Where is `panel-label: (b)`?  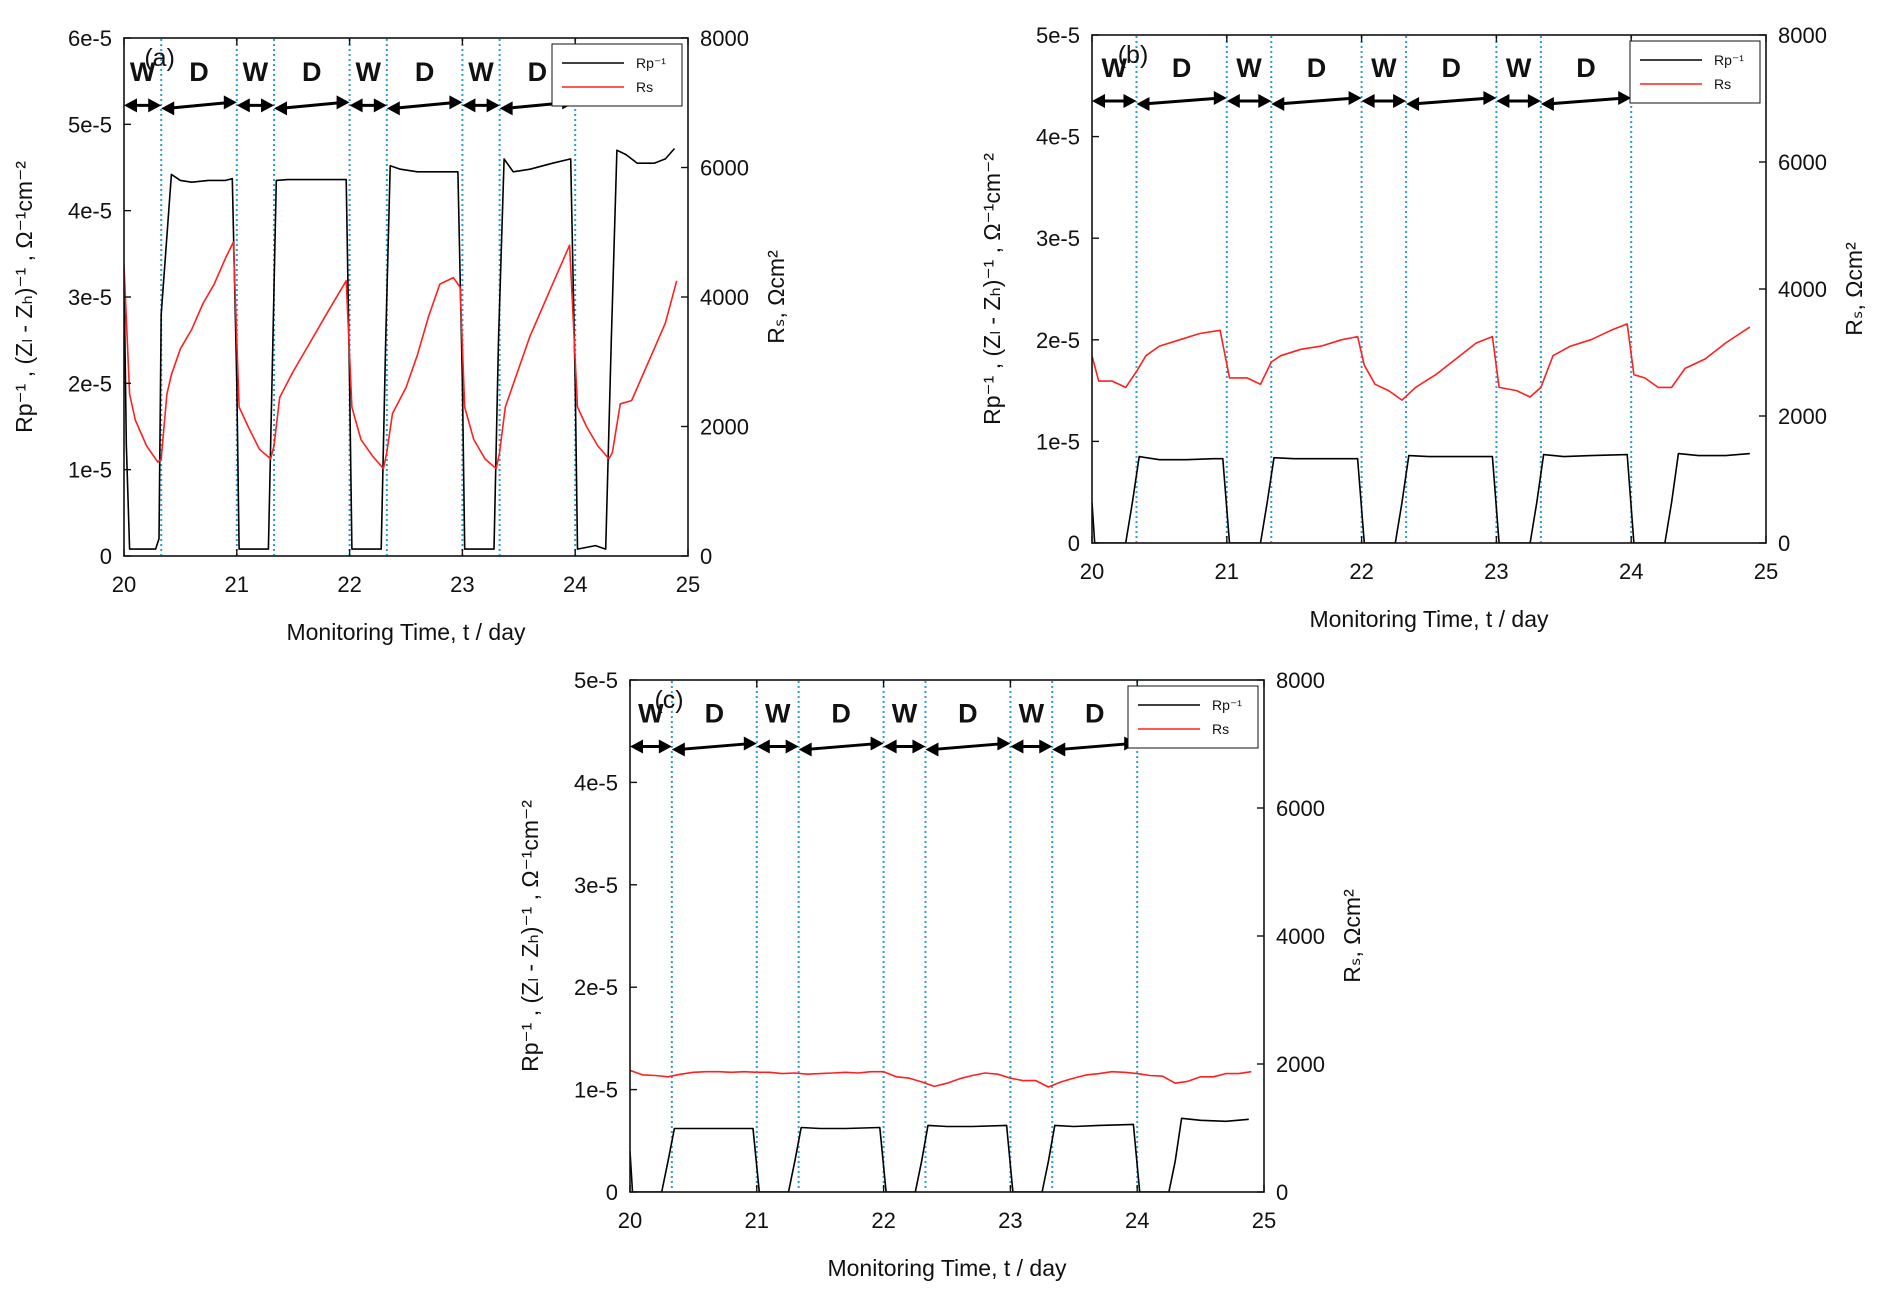
panel-label: (b) is located at coordinates (1133, 55).